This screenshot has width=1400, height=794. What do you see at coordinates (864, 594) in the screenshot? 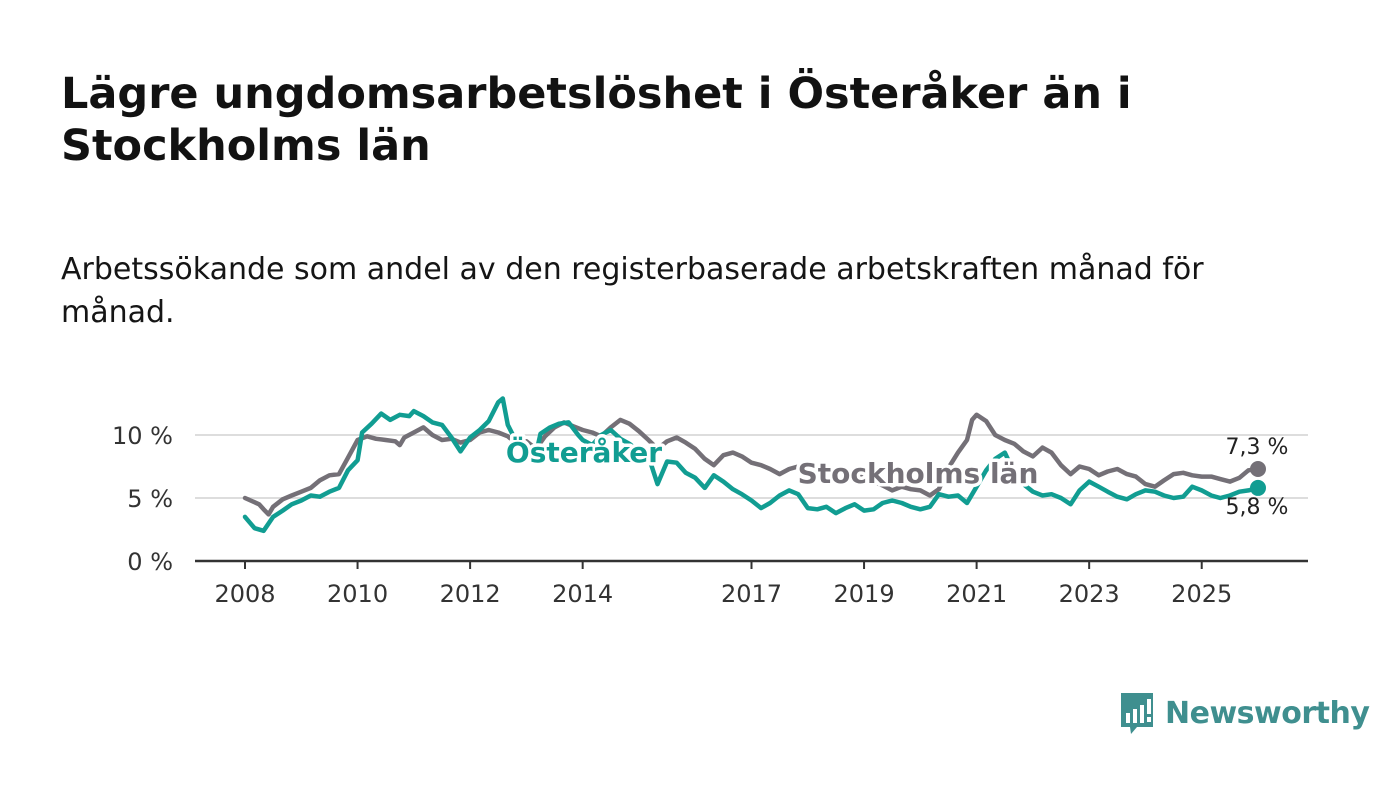
I see `x-tick-label: 2019` at bounding box center [864, 594].